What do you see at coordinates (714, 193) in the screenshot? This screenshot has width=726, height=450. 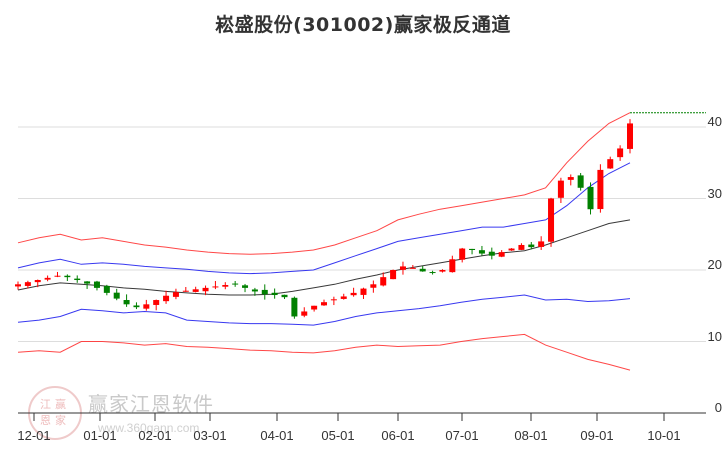 I see `y-tick-label: 30` at bounding box center [714, 193].